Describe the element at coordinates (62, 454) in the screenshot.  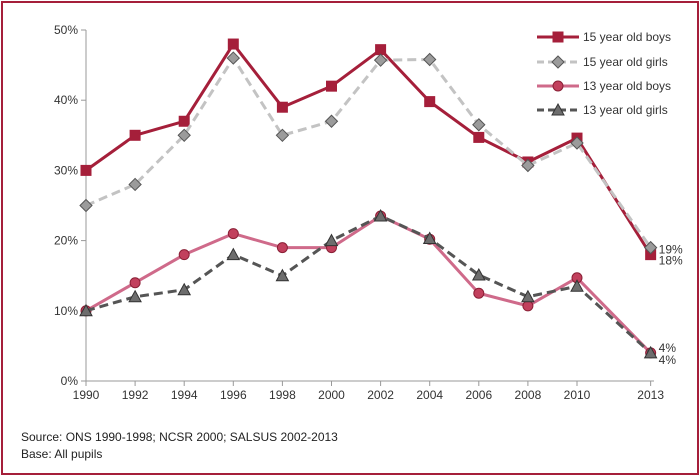
I see `base-note: Base: All pupils` at that location.